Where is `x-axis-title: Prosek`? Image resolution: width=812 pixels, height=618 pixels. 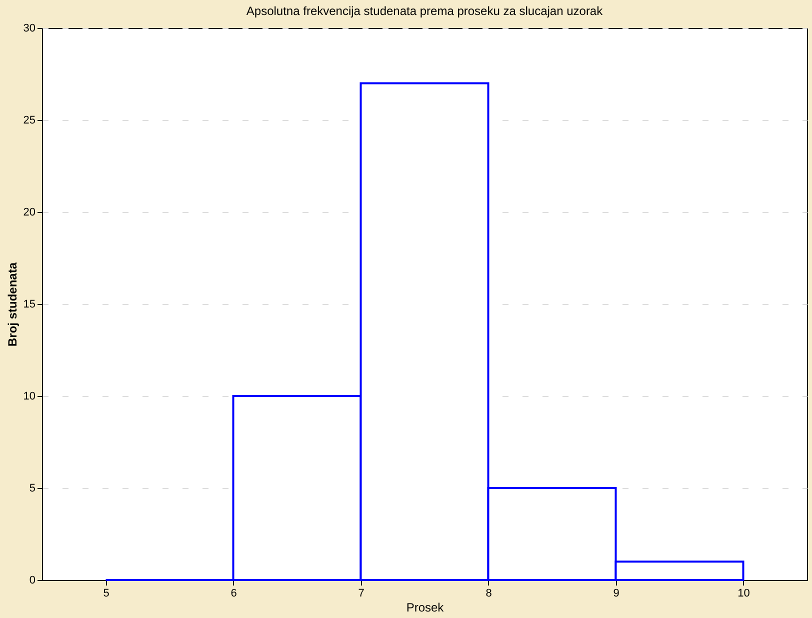
x-axis-title: Prosek is located at coordinates (425, 607).